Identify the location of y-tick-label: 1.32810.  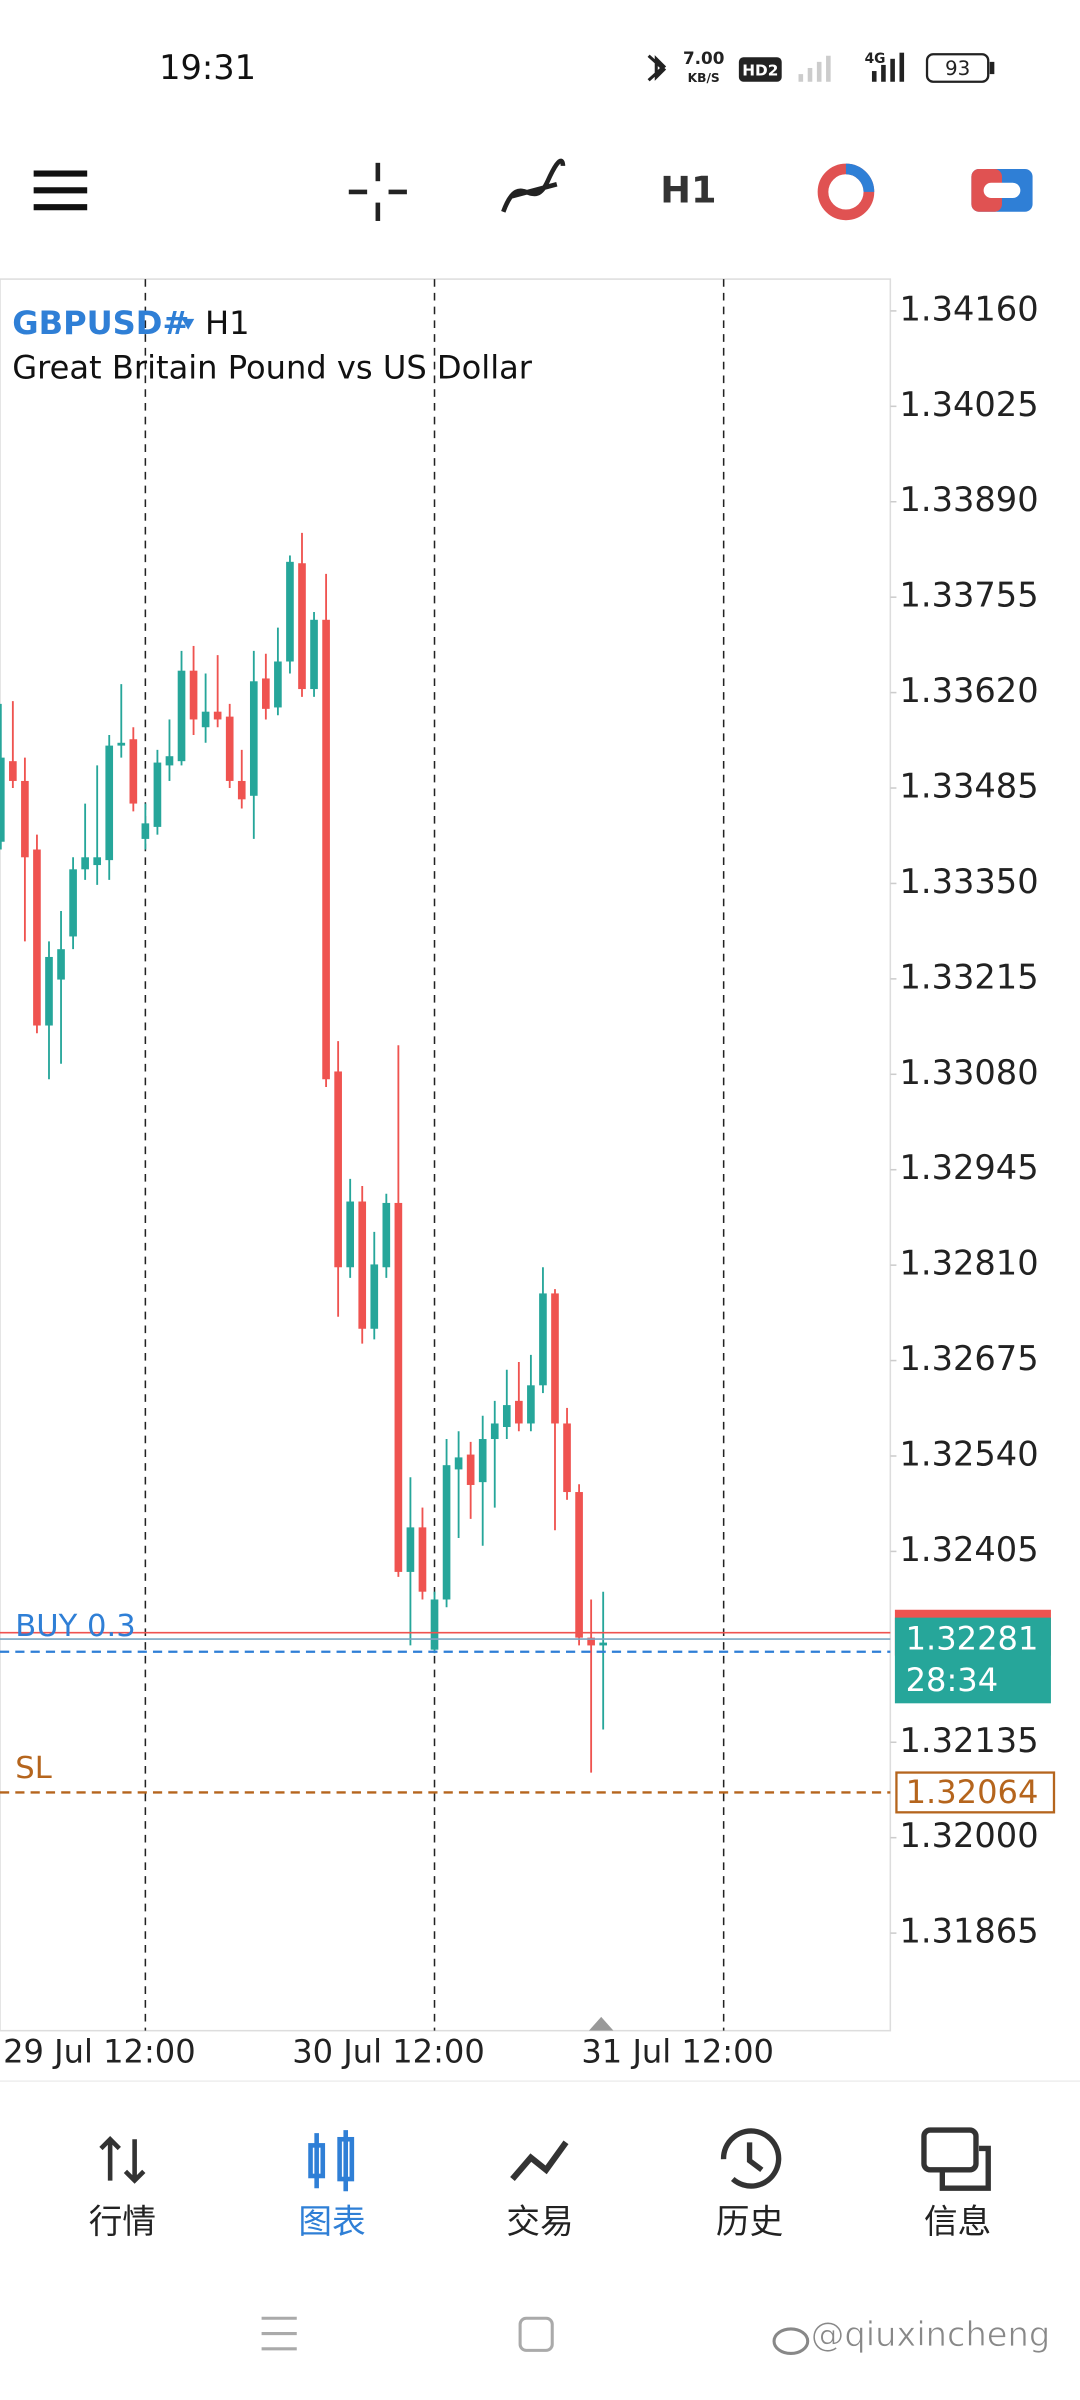
(968, 1263).